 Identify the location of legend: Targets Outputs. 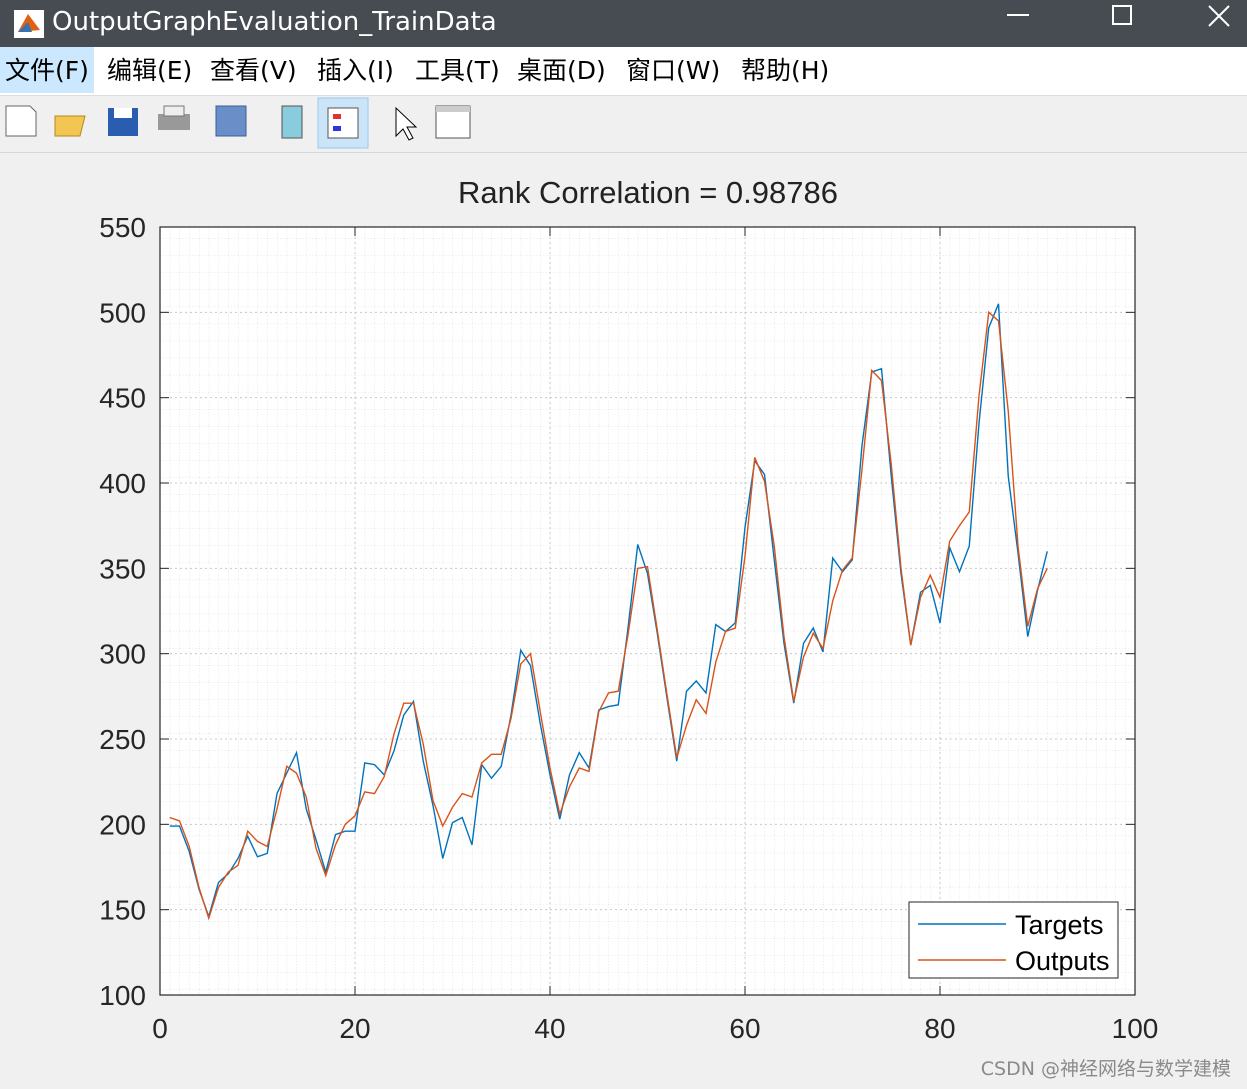
(1013, 940).